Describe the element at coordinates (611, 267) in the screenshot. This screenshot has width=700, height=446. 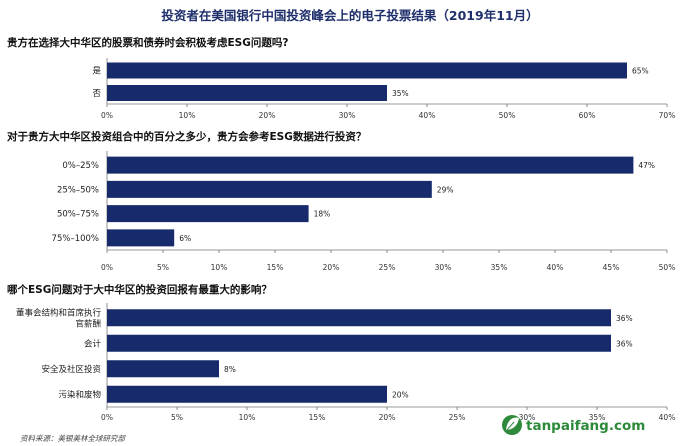
I see `x-tick-label: 45%` at that location.